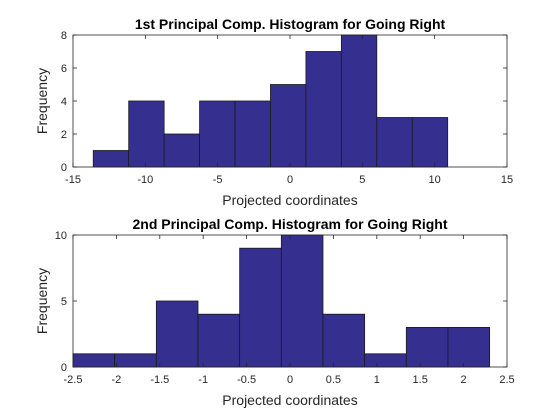  What do you see at coordinates (64, 135) in the screenshot?
I see `top-y-tick-label-1: 2` at bounding box center [64, 135].